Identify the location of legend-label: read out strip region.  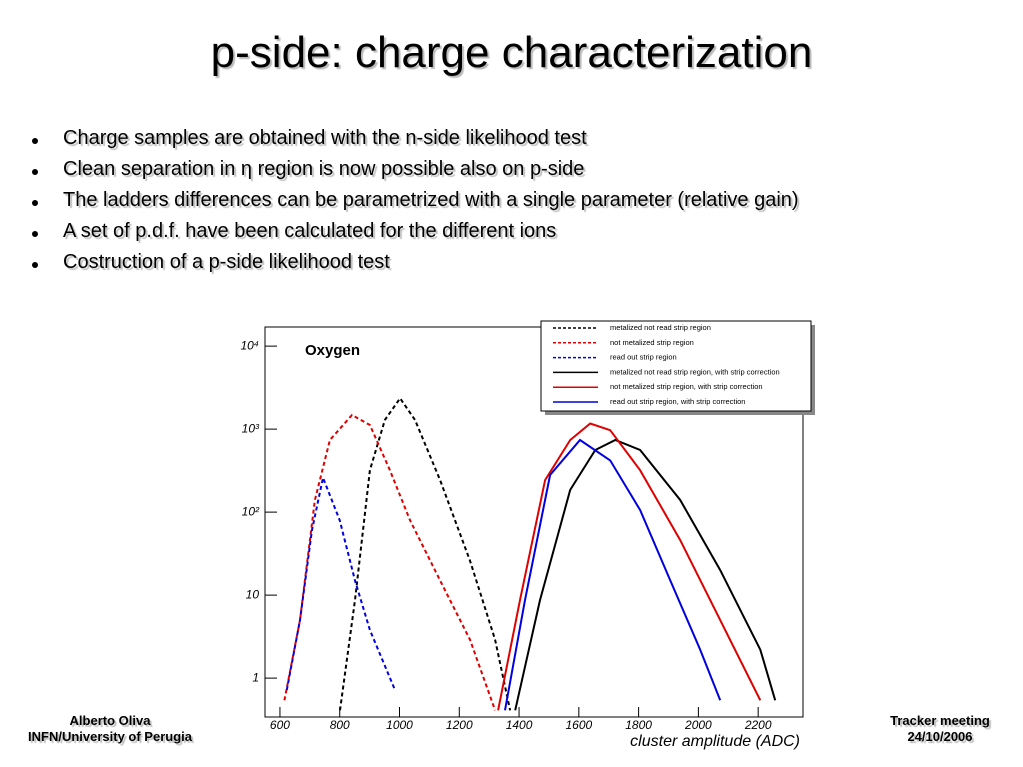
(643, 357).